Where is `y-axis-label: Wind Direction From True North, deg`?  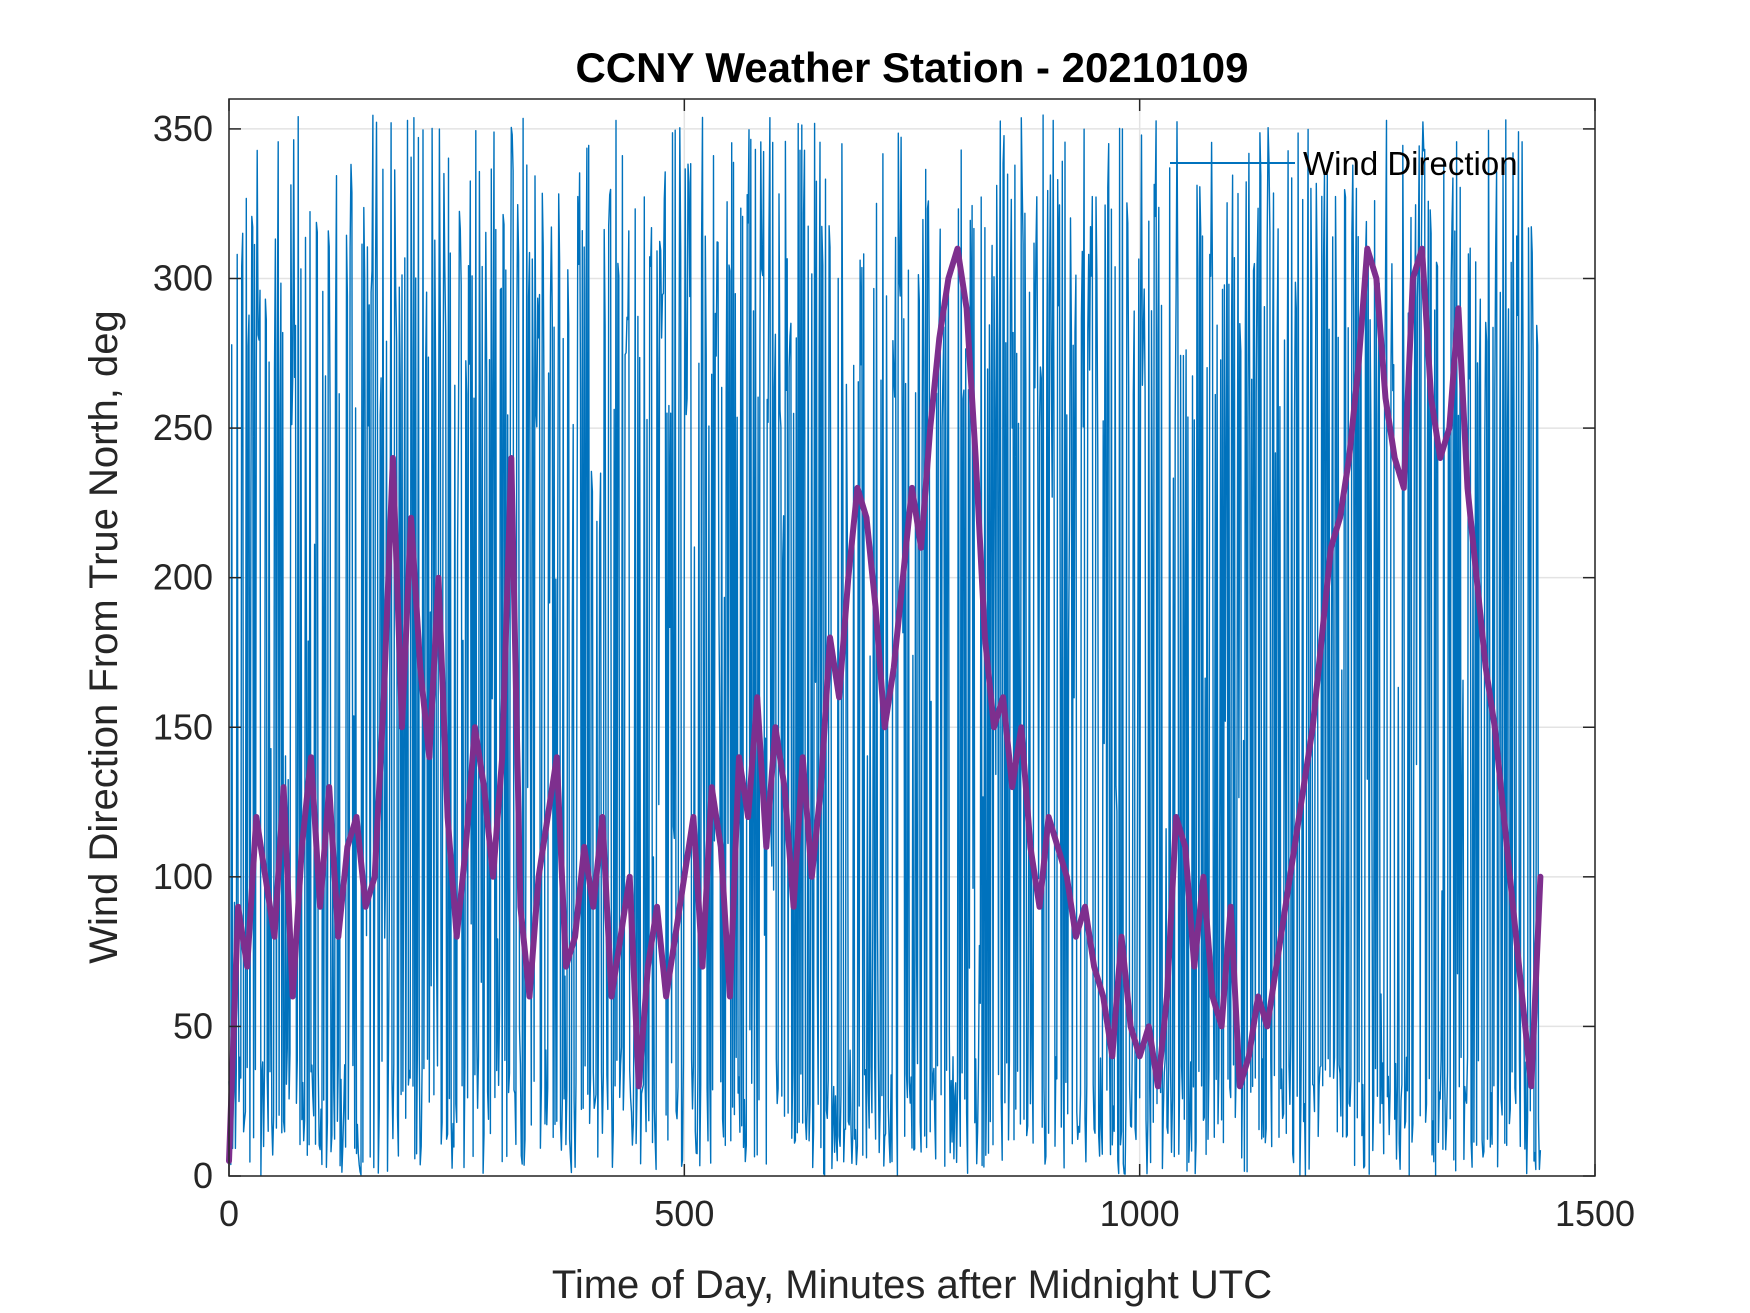
y-axis-label: Wind Direction From True North, deg is located at coordinates (104, 637).